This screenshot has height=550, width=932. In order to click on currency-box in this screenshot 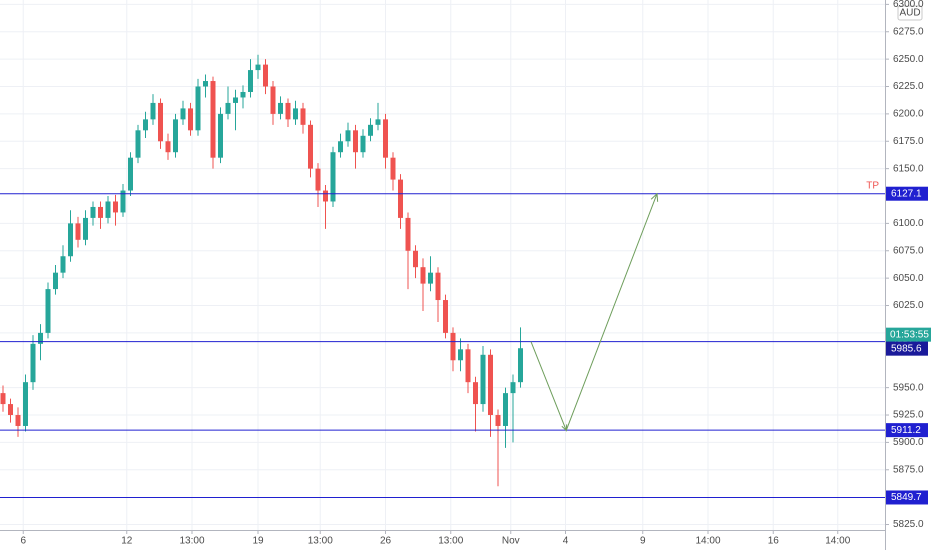, I will do `click(910, 13)`.